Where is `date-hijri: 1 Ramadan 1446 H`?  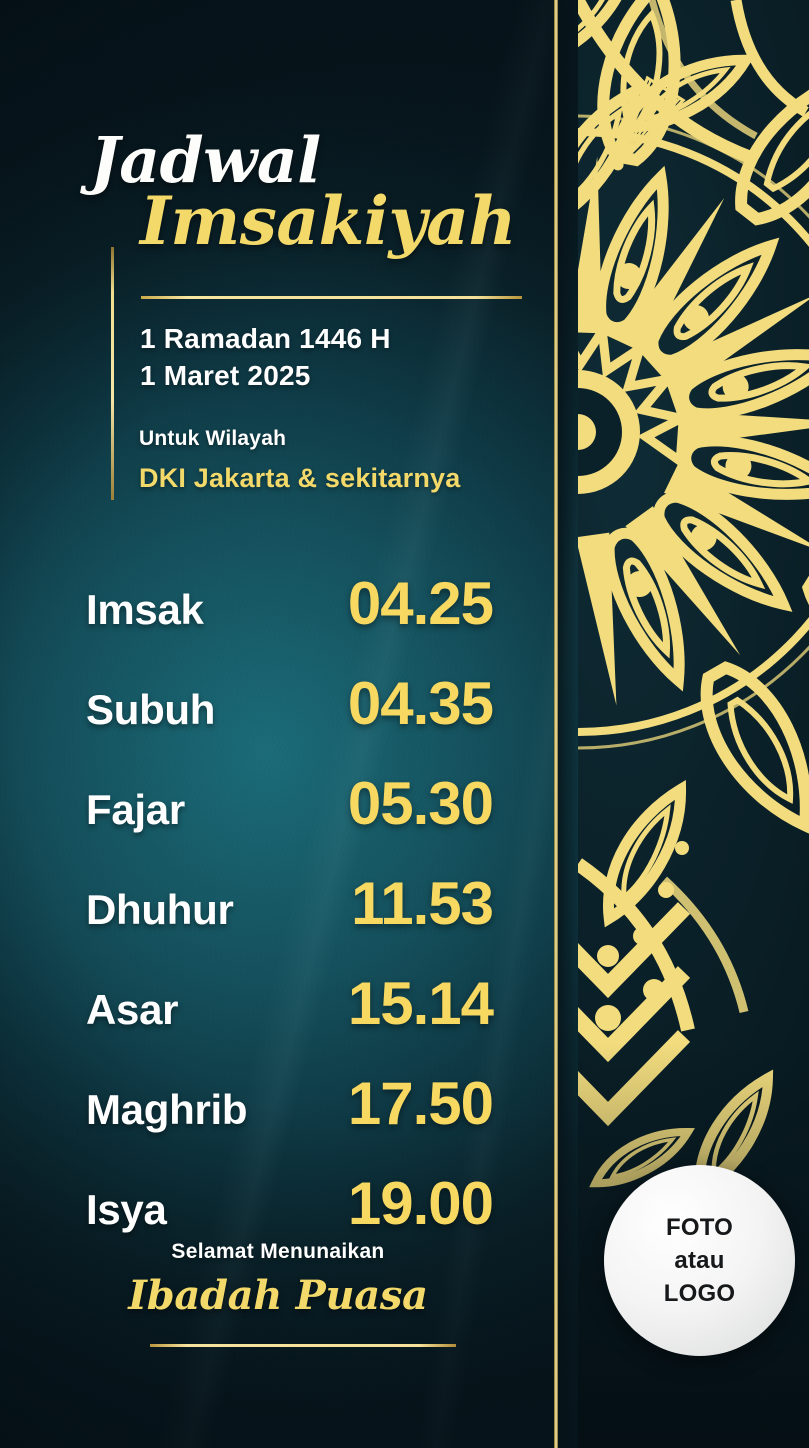 date-hijri: 1 Ramadan 1446 H is located at coordinates (265, 338).